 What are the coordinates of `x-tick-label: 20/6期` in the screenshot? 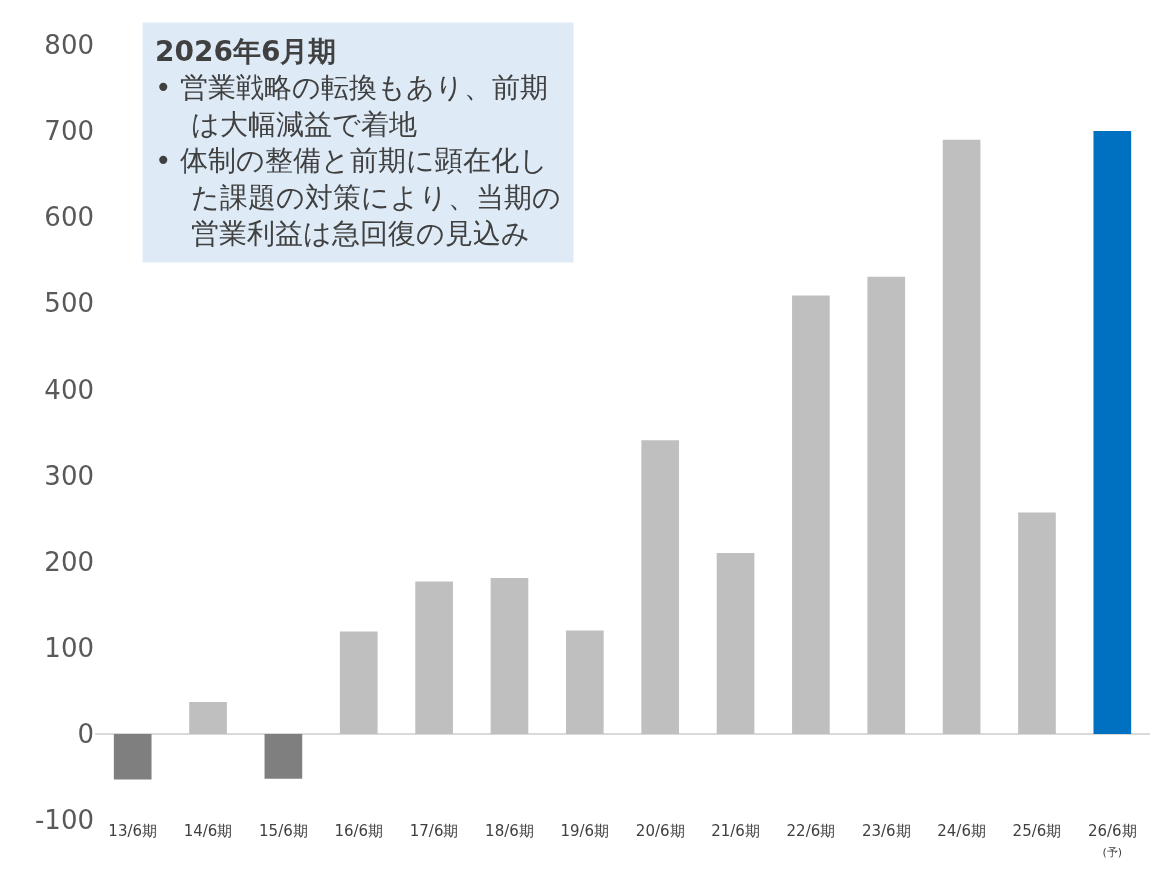 It's located at (660, 831).